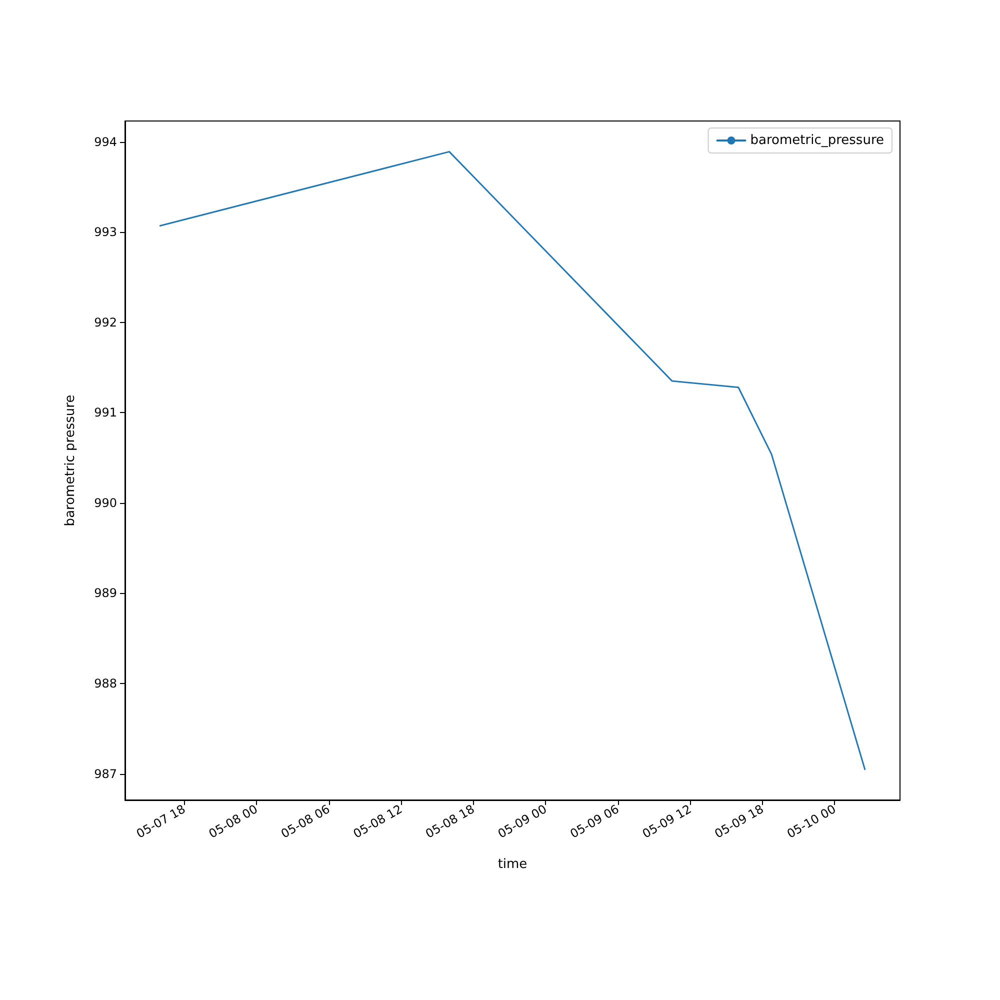 This screenshot has height=1000, width=1000. What do you see at coordinates (513, 864) in the screenshot?
I see `x-axis-title: time` at bounding box center [513, 864].